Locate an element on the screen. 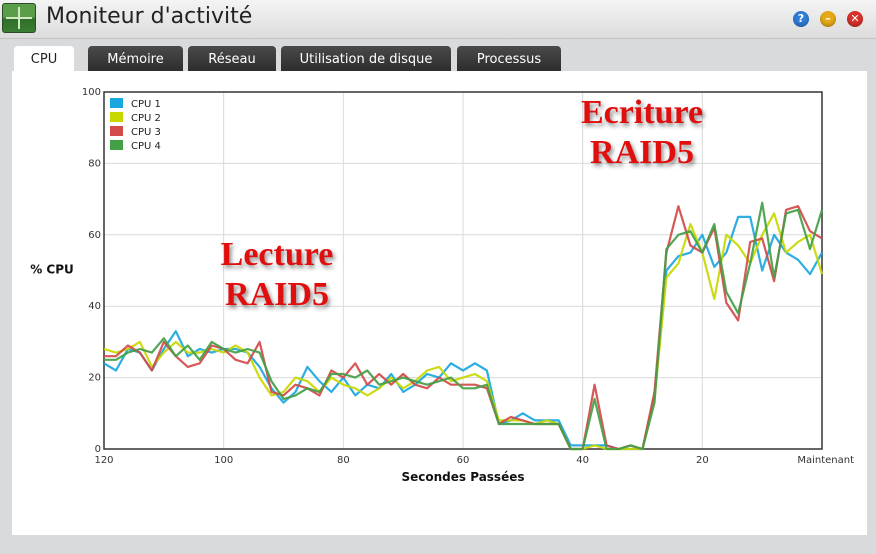 The height and width of the screenshot is (554, 876). write-annotation: Ecriture RAID5 is located at coordinates (642, 133).